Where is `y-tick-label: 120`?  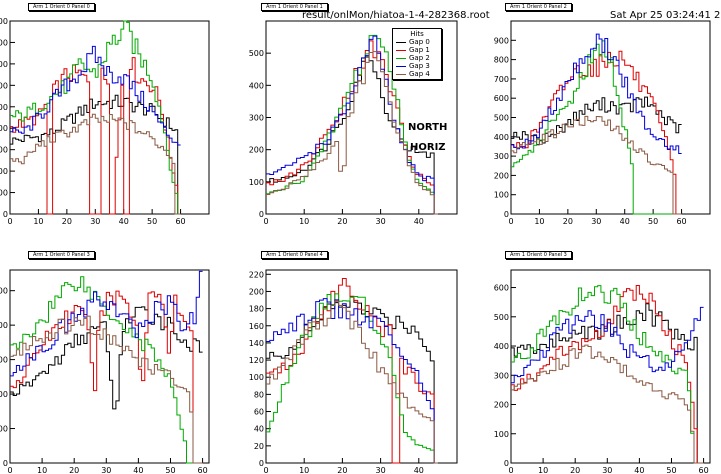
y-tick-label: 120 is located at coordinates (256, 360).